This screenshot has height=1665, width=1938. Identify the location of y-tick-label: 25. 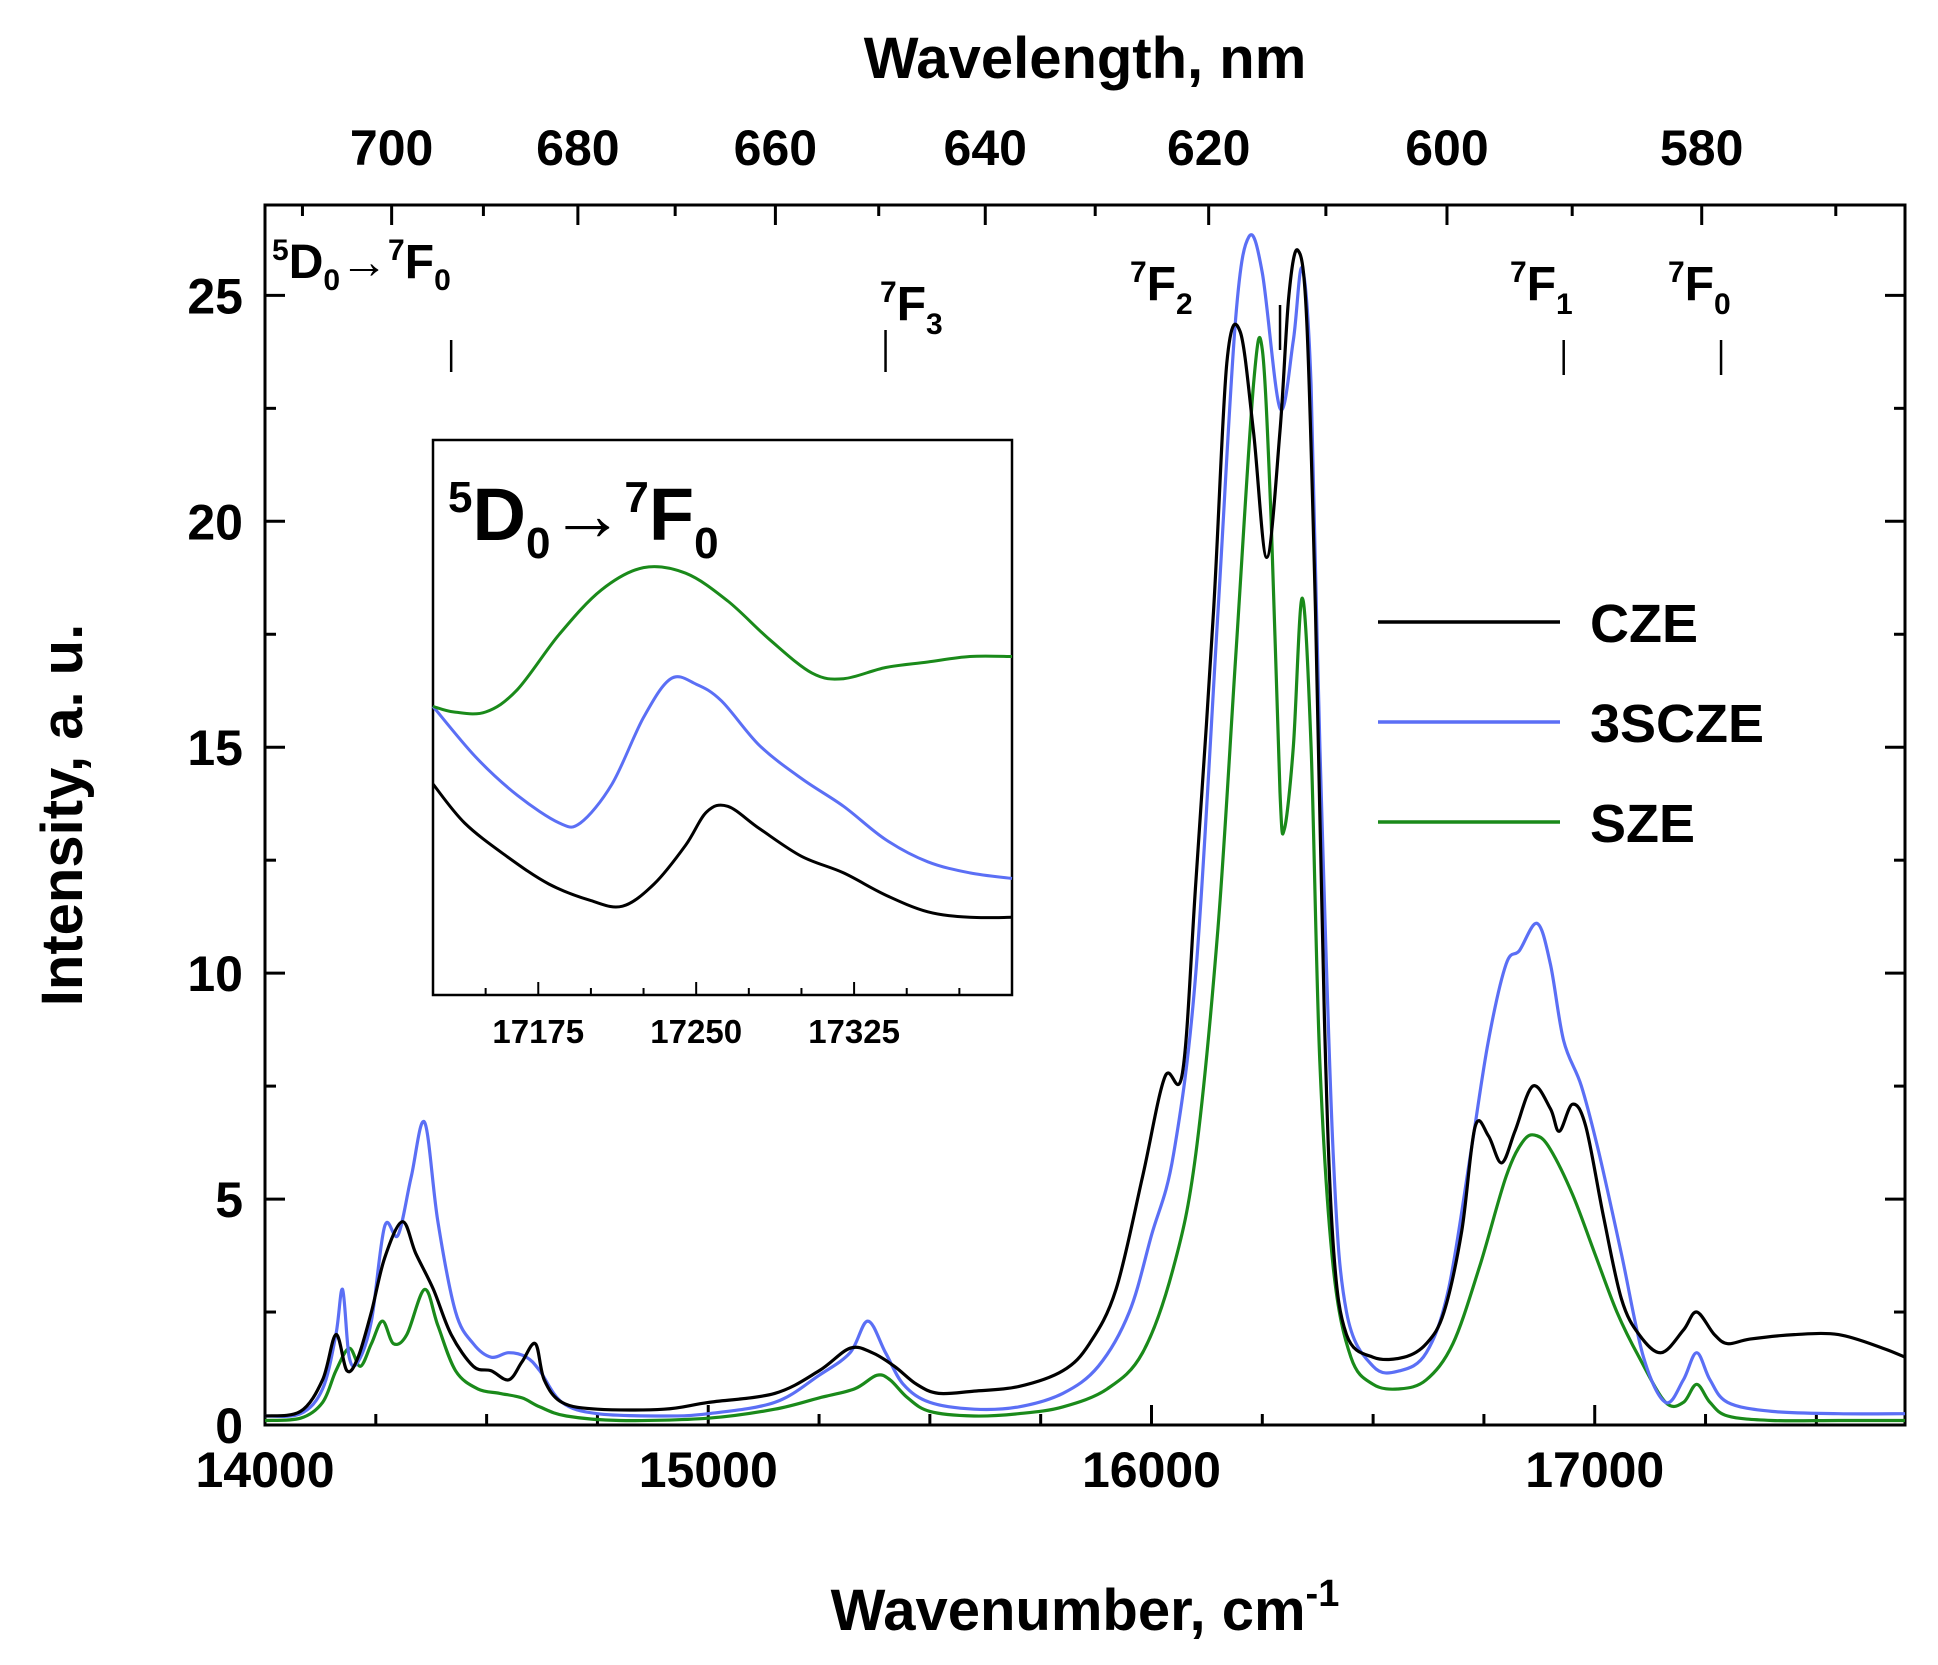
(215, 296).